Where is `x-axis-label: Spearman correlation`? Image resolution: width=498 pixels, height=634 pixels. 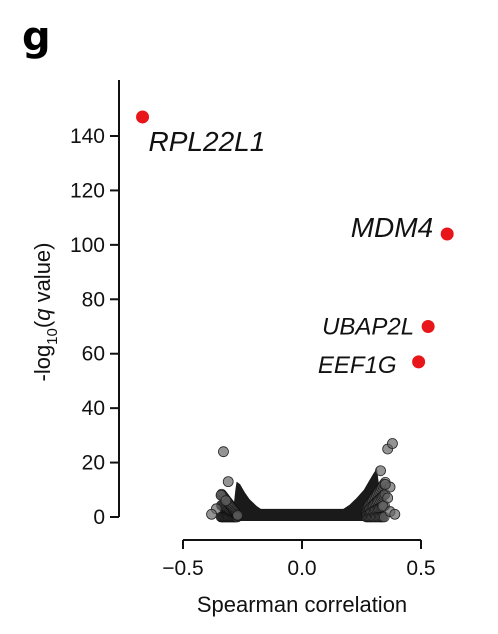 x-axis-label: Spearman correlation is located at coordinates (302, 604).